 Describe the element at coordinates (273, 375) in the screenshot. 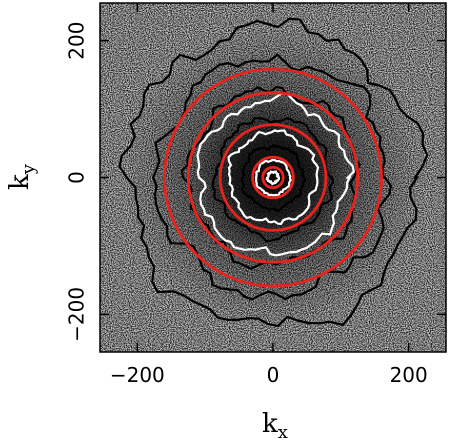

I see `x-tick-label: 0` at that location.